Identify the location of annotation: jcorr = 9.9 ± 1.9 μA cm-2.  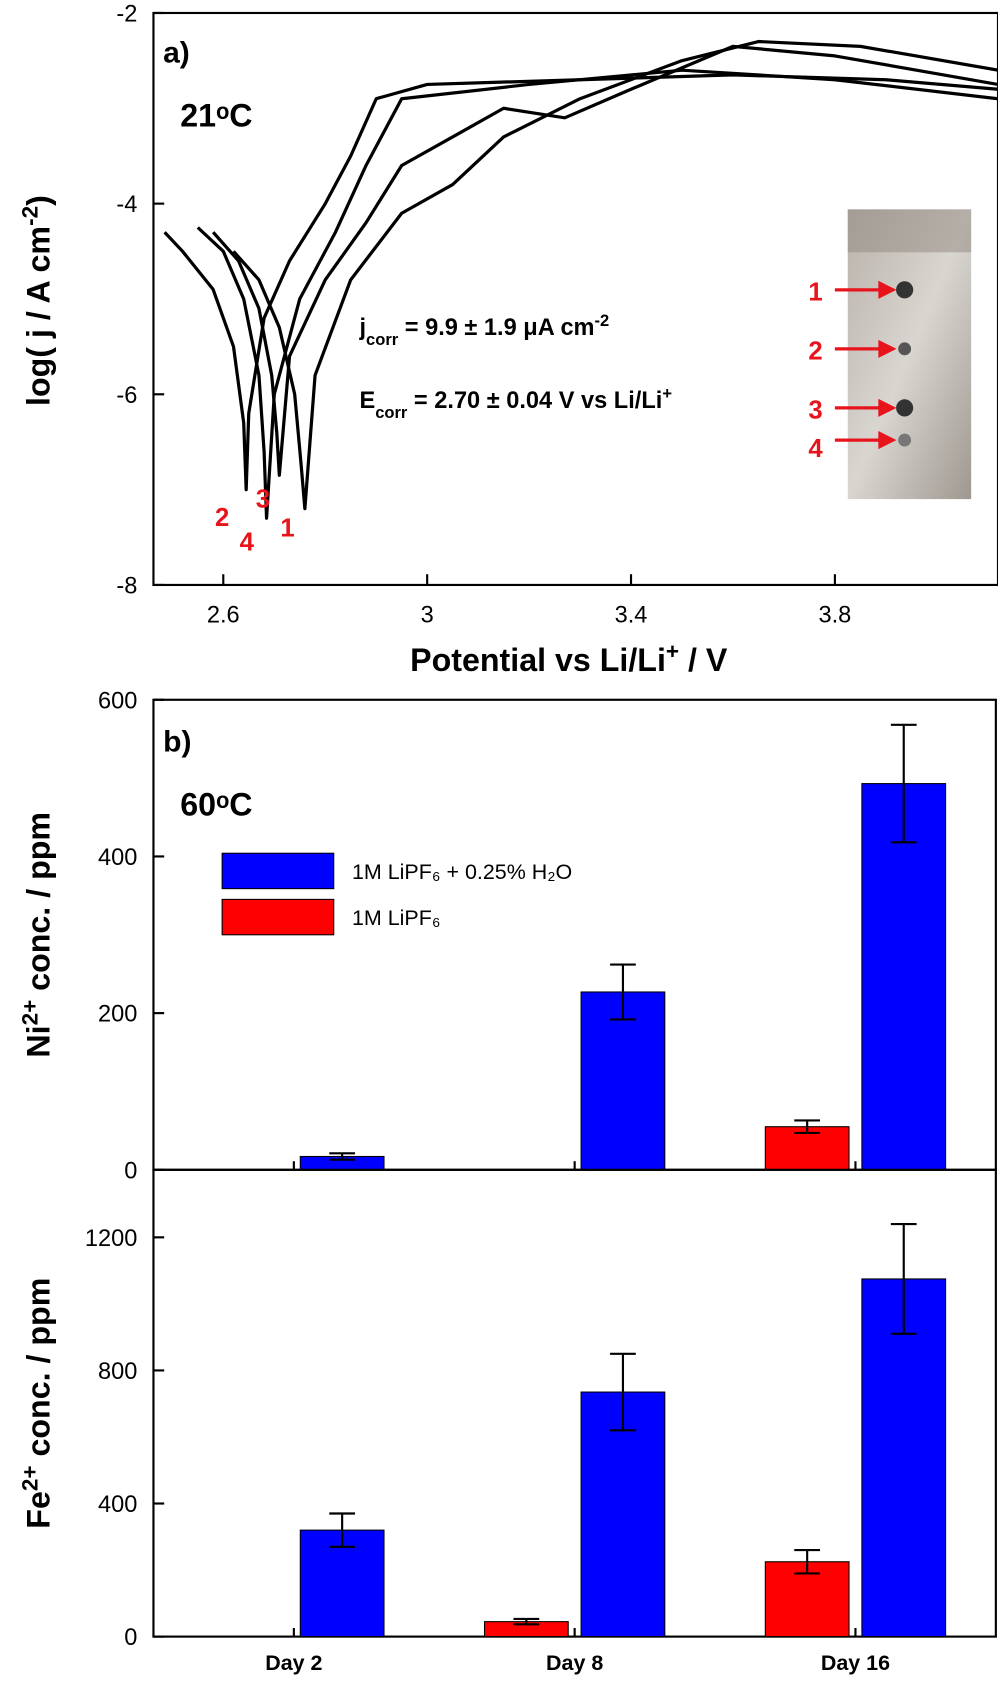
(483, 329).